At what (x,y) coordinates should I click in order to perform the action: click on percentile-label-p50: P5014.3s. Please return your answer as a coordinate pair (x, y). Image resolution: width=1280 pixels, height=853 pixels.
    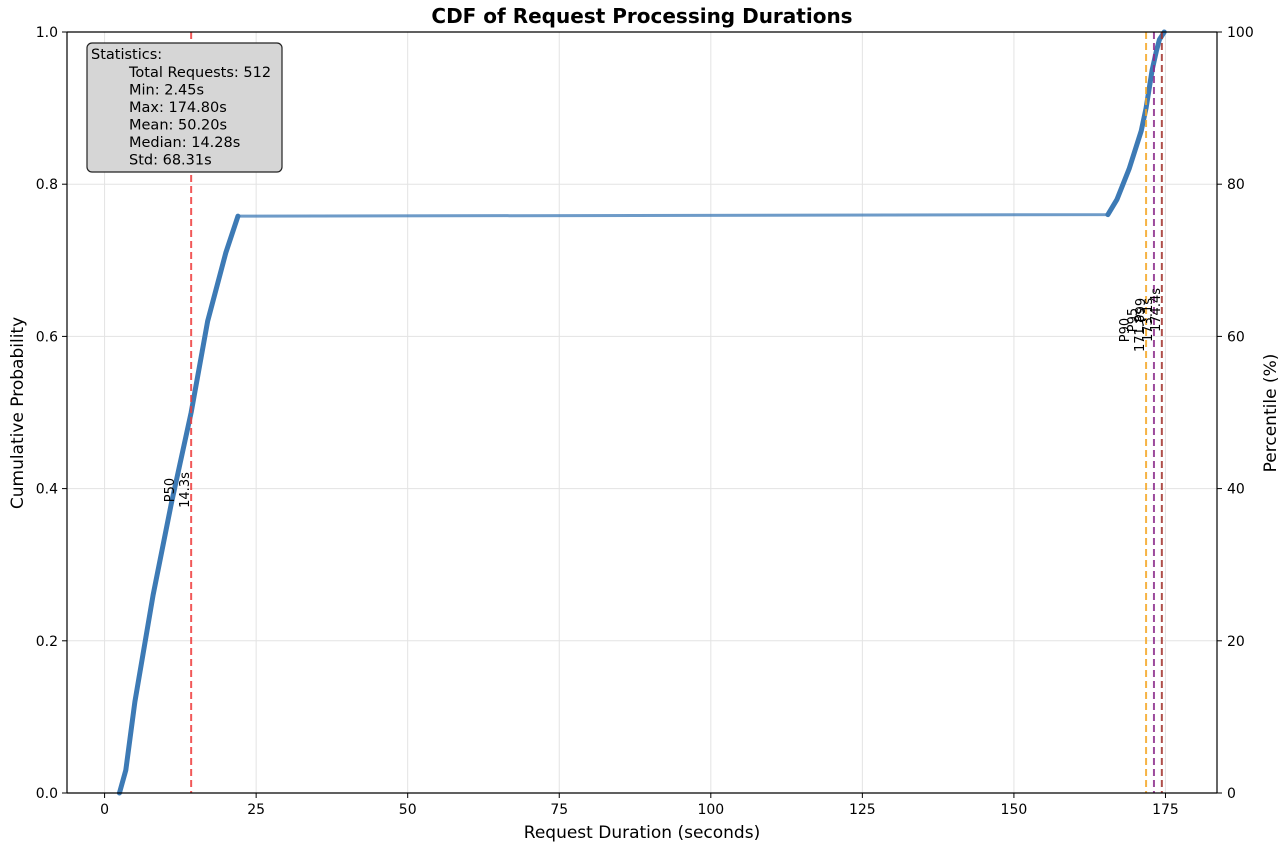
    Looking at the image, I should click on (178, 490).